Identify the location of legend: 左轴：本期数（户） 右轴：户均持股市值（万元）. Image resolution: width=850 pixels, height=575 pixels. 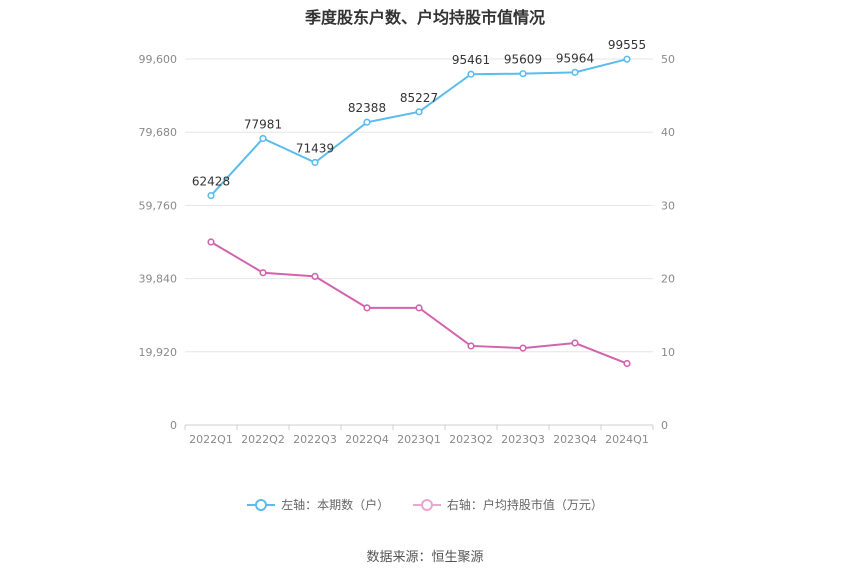
(425, 505).